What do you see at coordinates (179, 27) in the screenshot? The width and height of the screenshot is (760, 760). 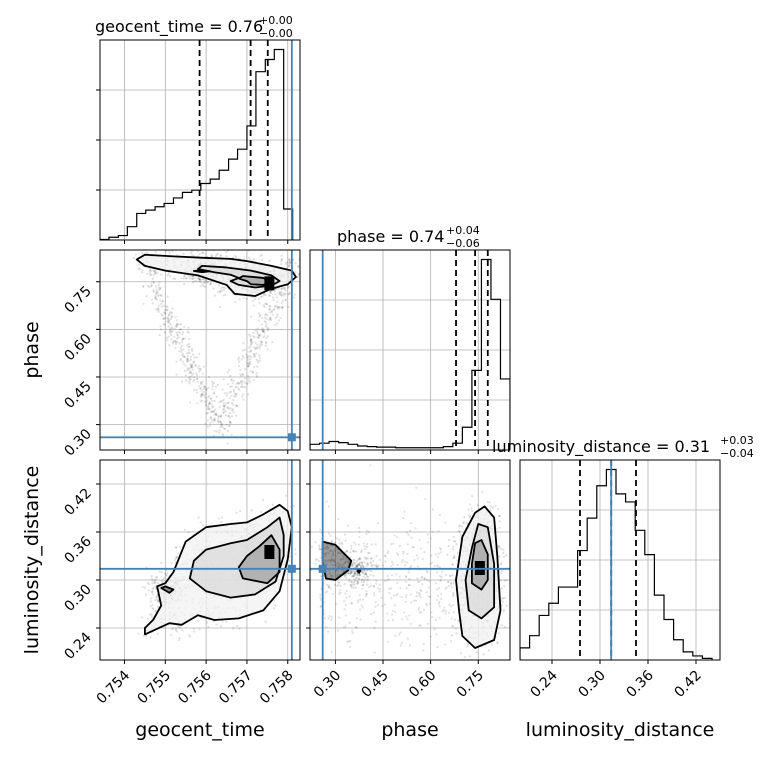 I see `title-geocent-time-main: geocent_time = 0.76` at bounding box center [179, 27].